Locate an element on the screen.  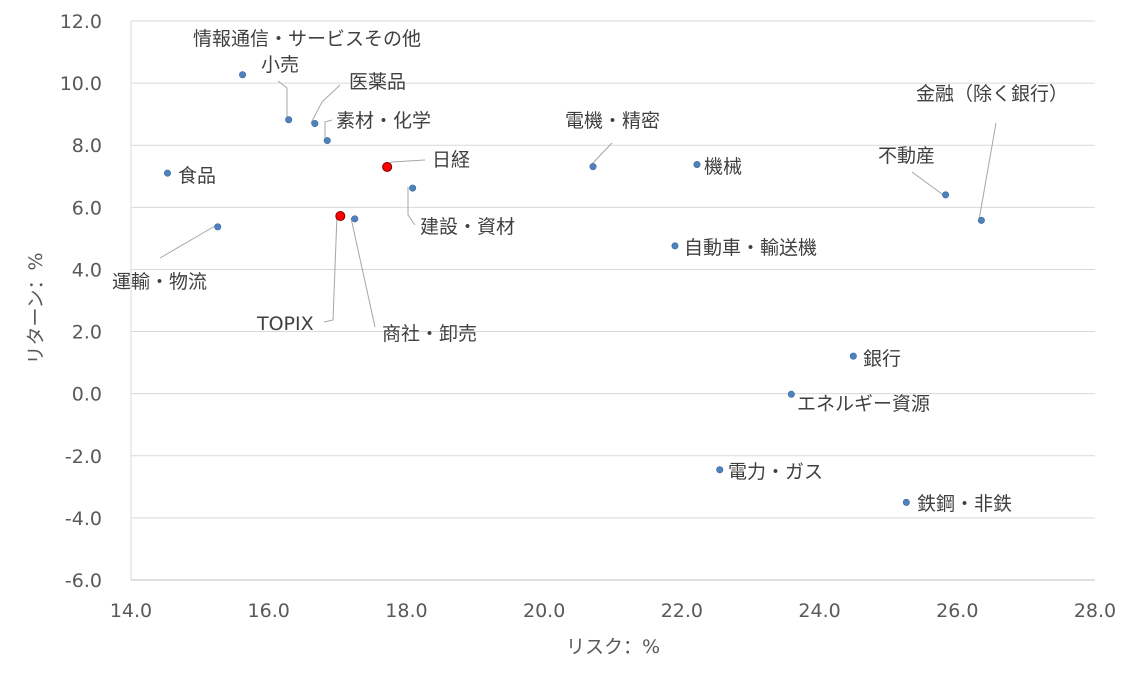
point-label: 商社・卸売 is located at coordinates (429, 334).